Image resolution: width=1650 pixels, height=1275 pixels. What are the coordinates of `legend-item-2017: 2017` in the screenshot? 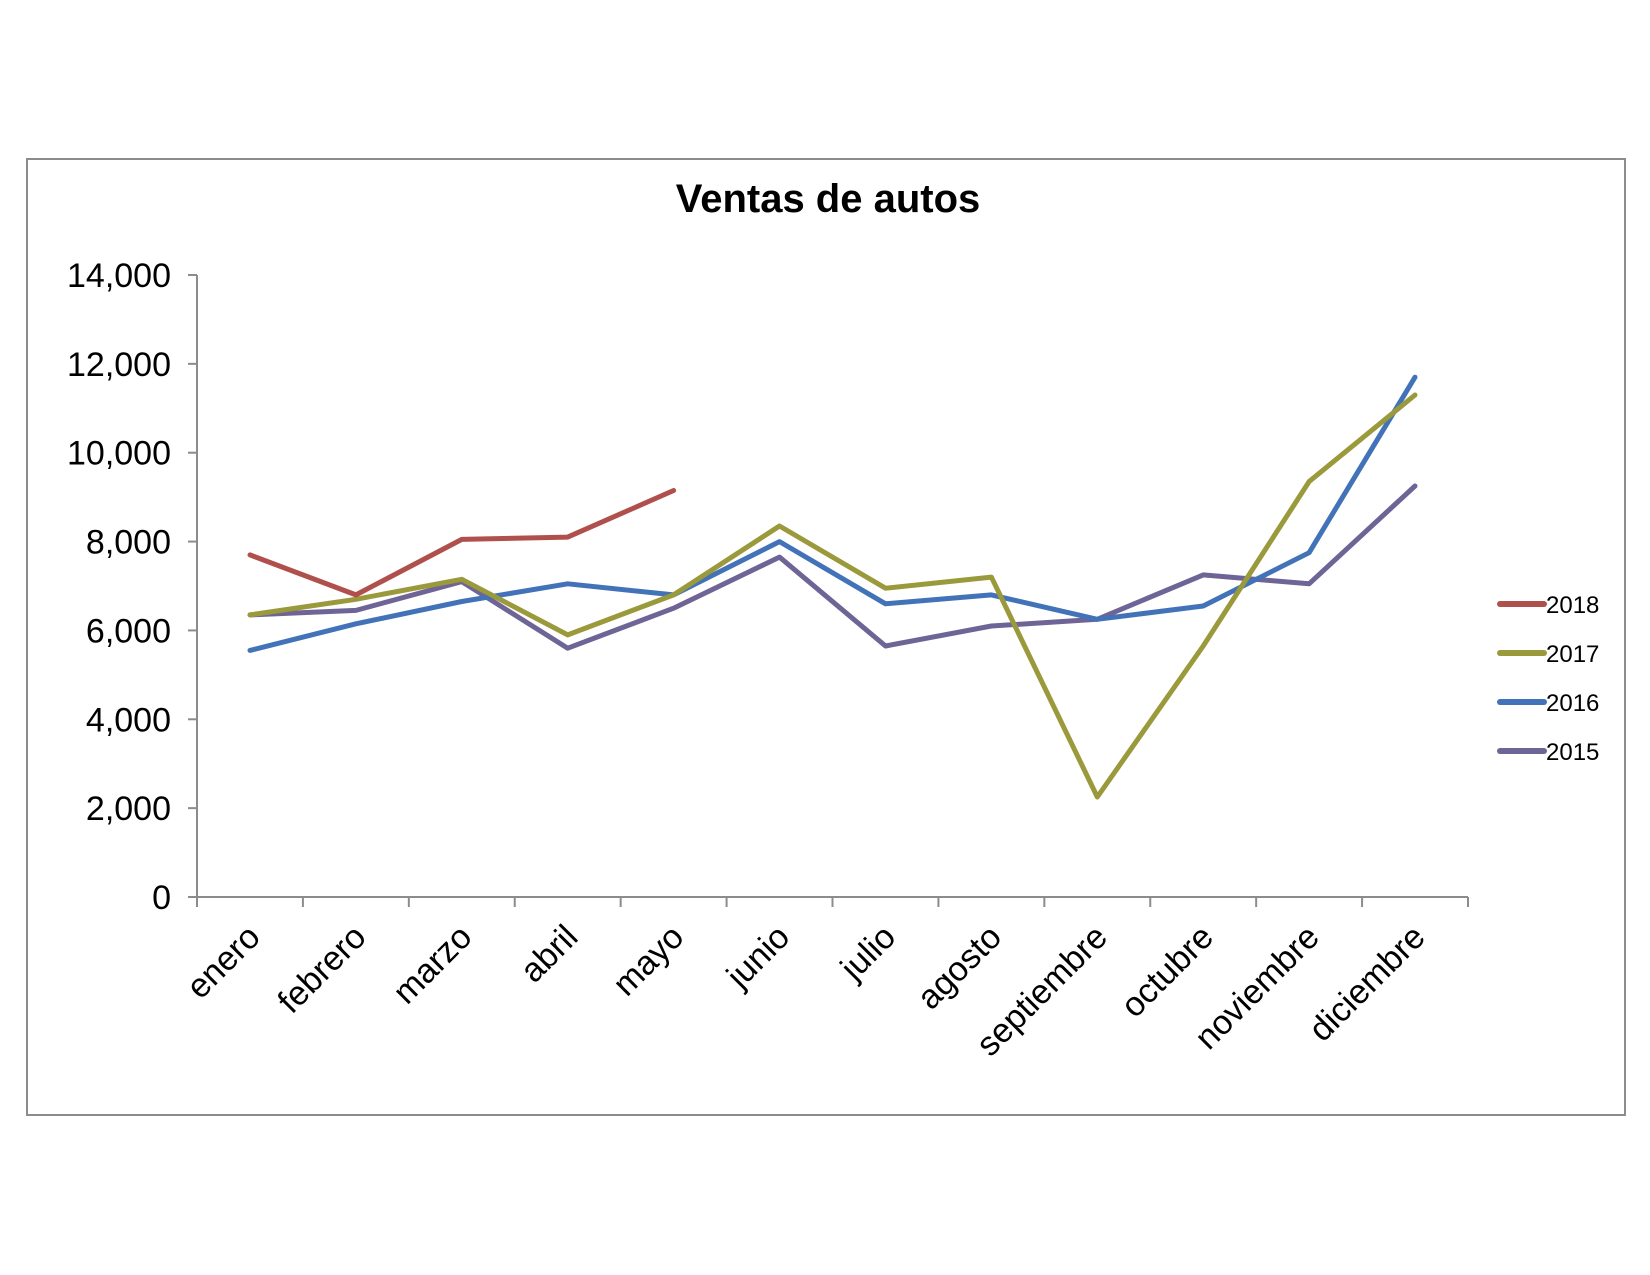 It's located at (1548, 654).